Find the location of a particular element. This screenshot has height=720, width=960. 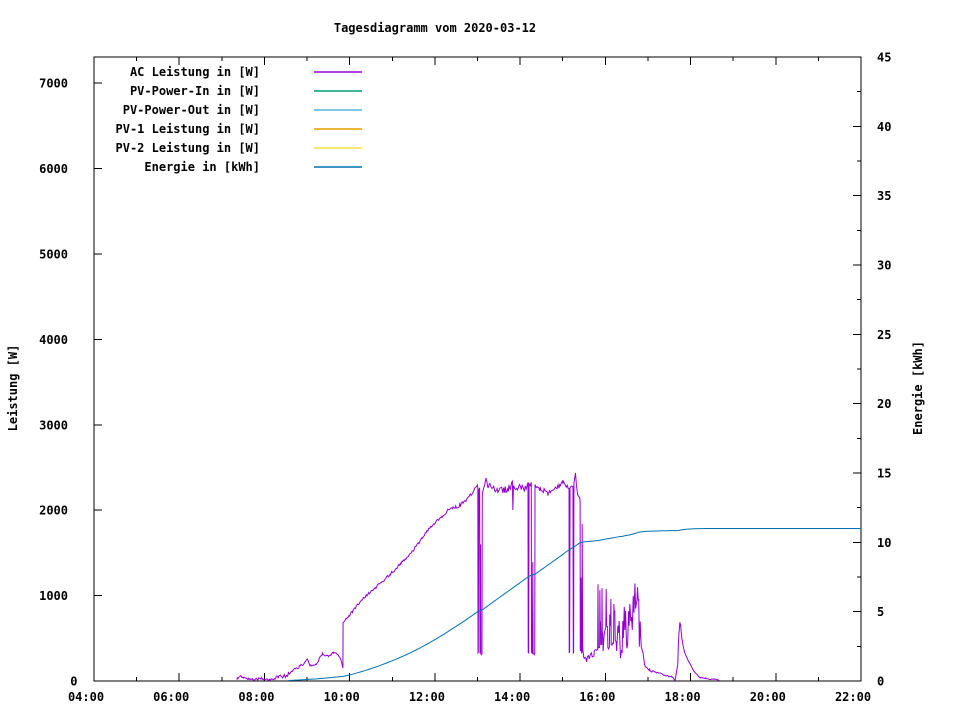

y2-tick-label: 35 is located at coordinates (884, 196).